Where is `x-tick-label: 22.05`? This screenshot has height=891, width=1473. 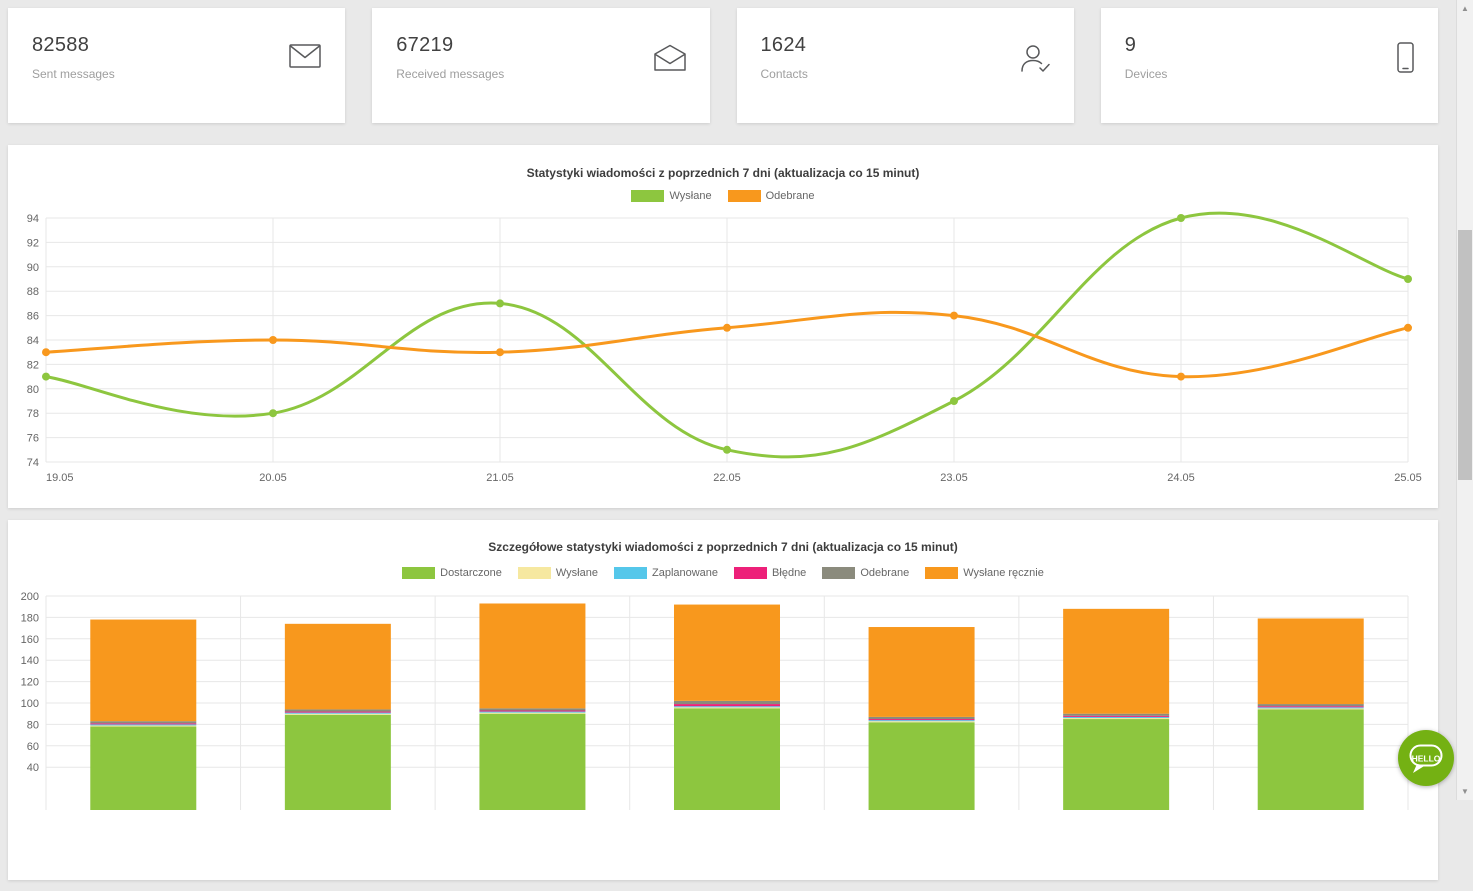 x-tick-label: 22.05 is located at coordinates (727, 478).